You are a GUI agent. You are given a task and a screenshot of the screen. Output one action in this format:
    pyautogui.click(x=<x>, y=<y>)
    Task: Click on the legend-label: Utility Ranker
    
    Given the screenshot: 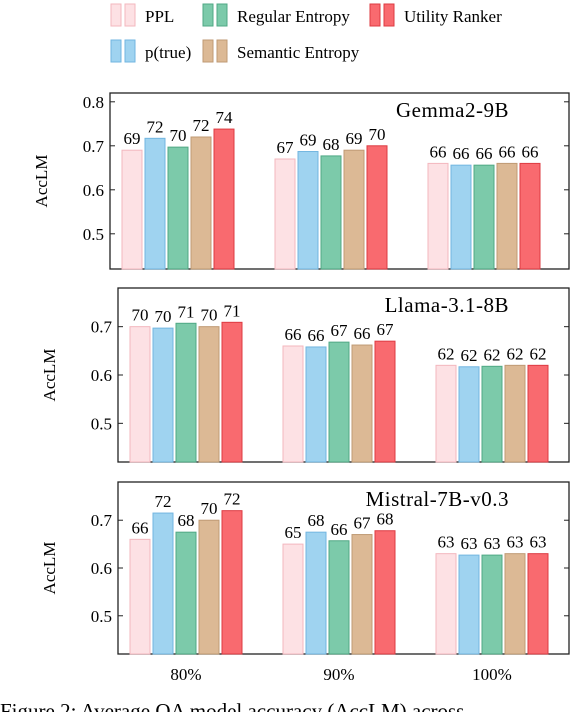 What is the action you would take?
    pyautogui.click(x=453, y=16)
    